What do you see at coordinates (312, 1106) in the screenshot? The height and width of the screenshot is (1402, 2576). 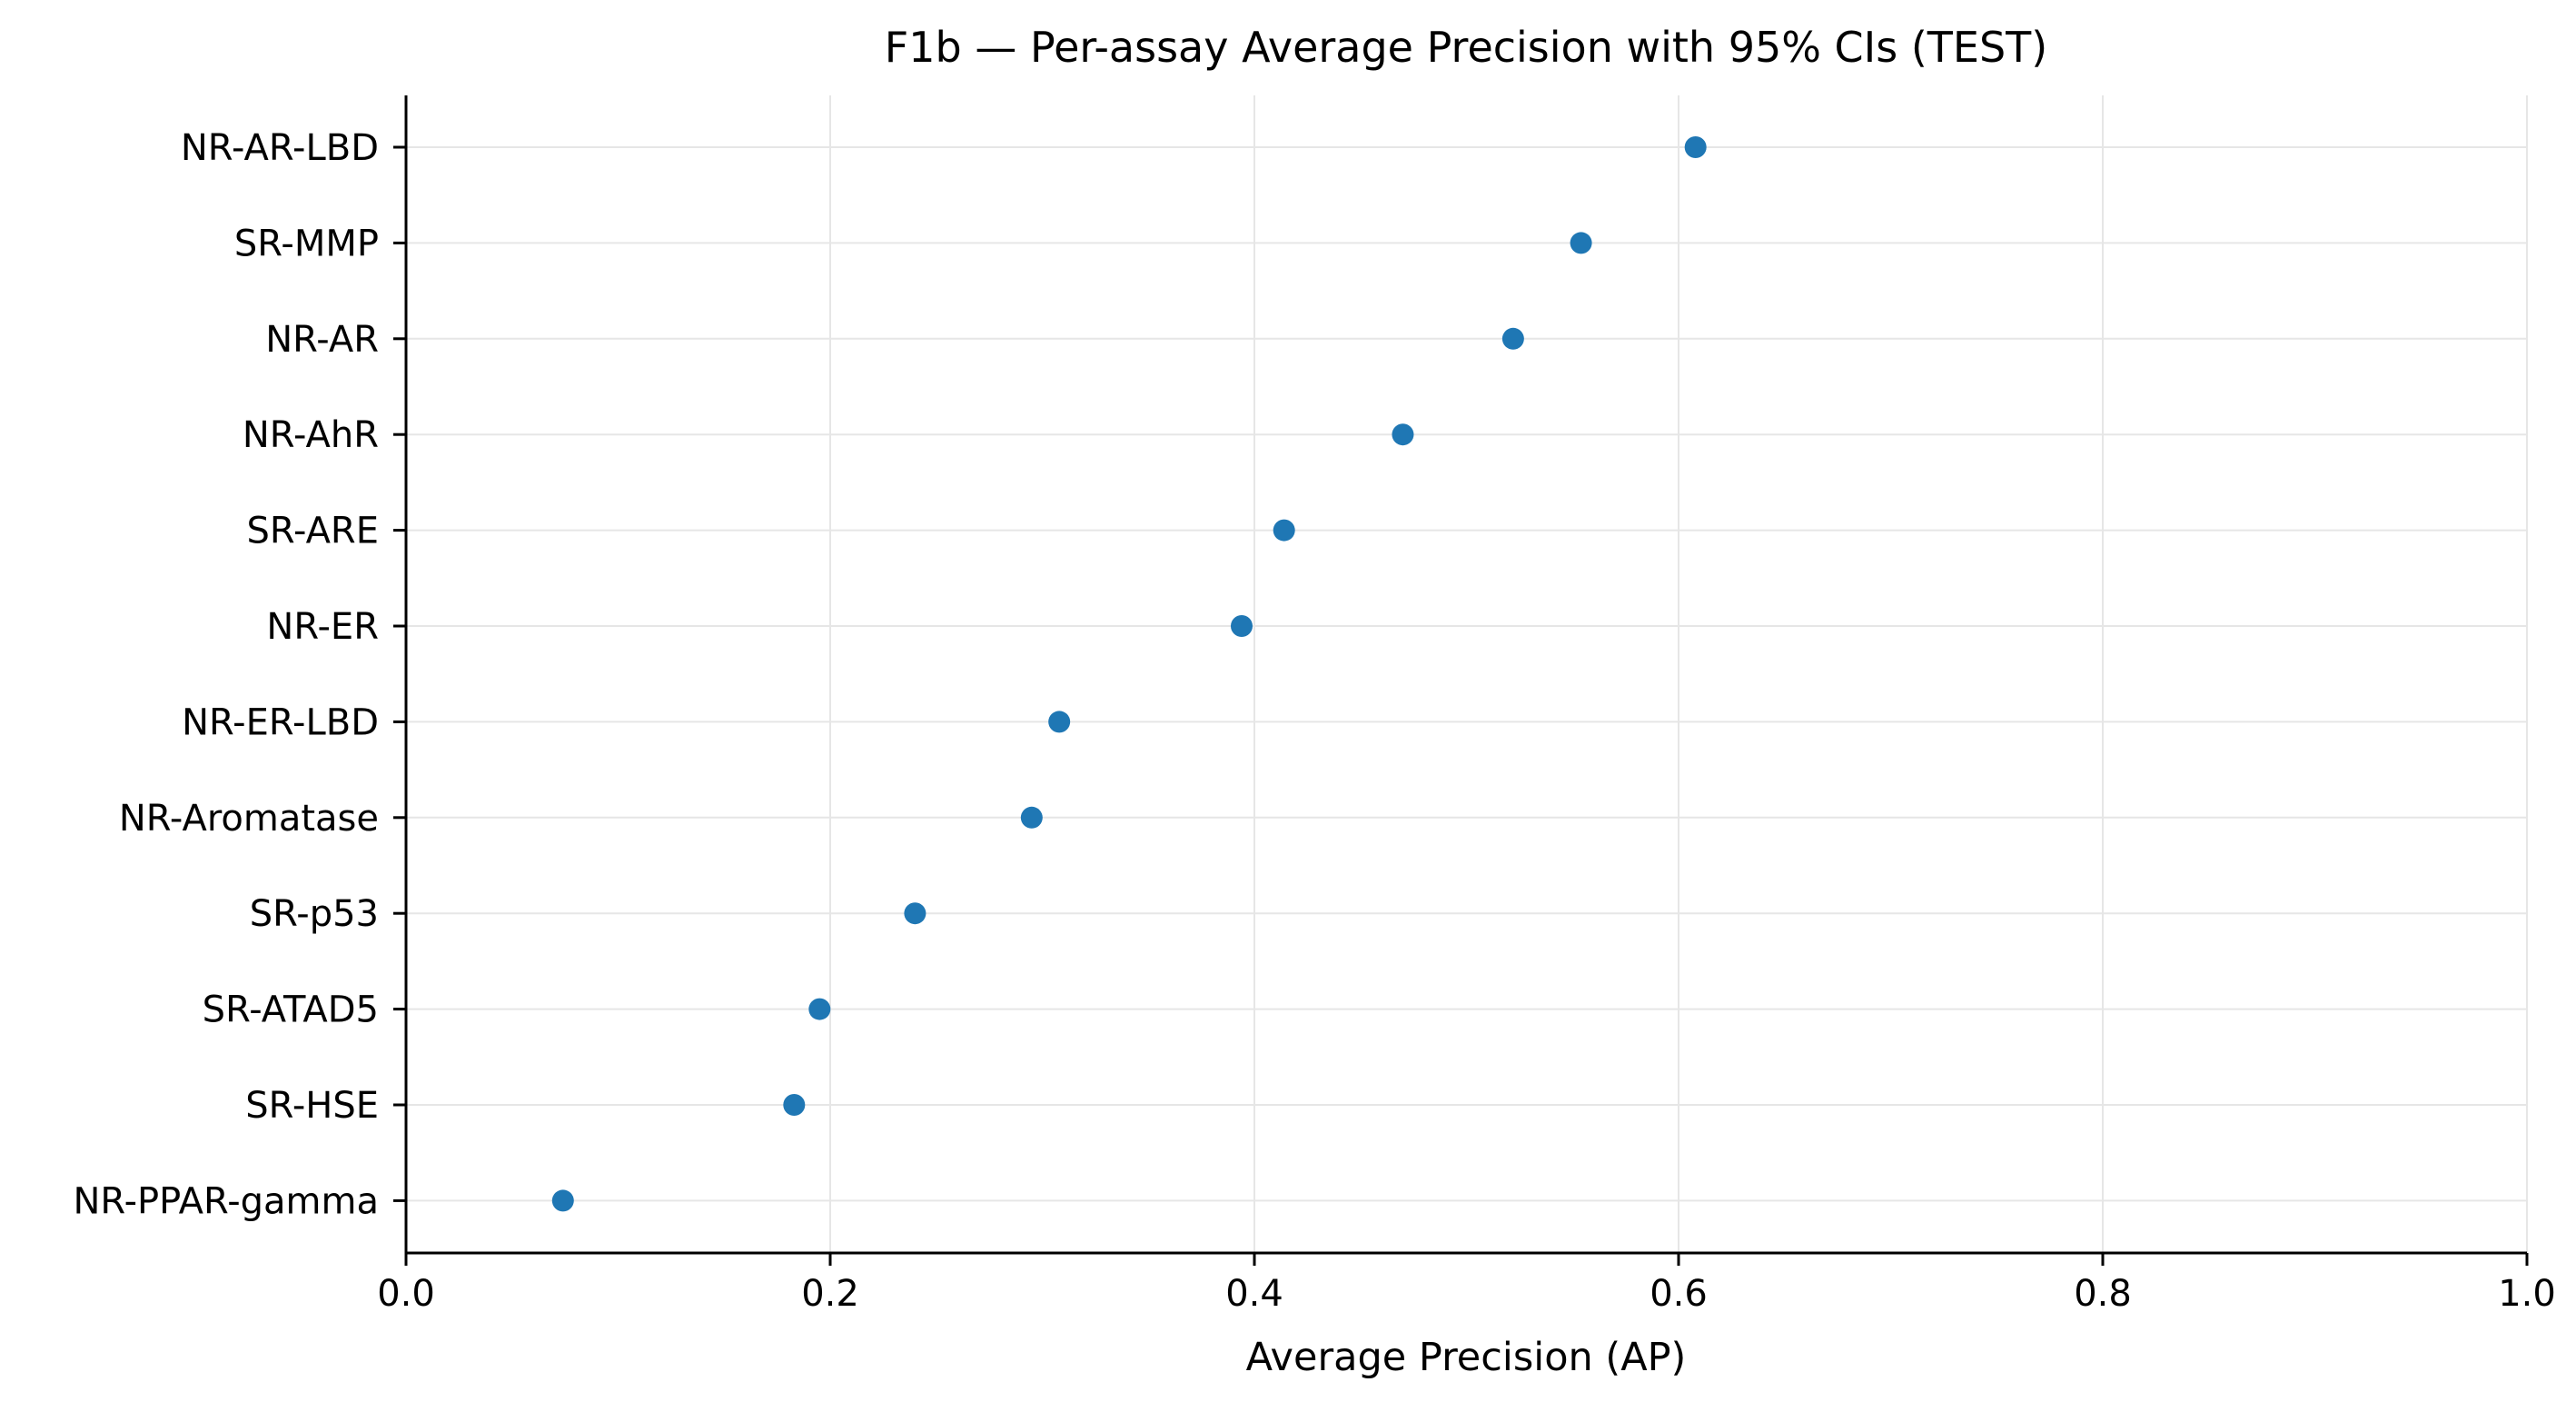 I see `y-tick-label: SR-HSE` at bounding box center [312, 1106].